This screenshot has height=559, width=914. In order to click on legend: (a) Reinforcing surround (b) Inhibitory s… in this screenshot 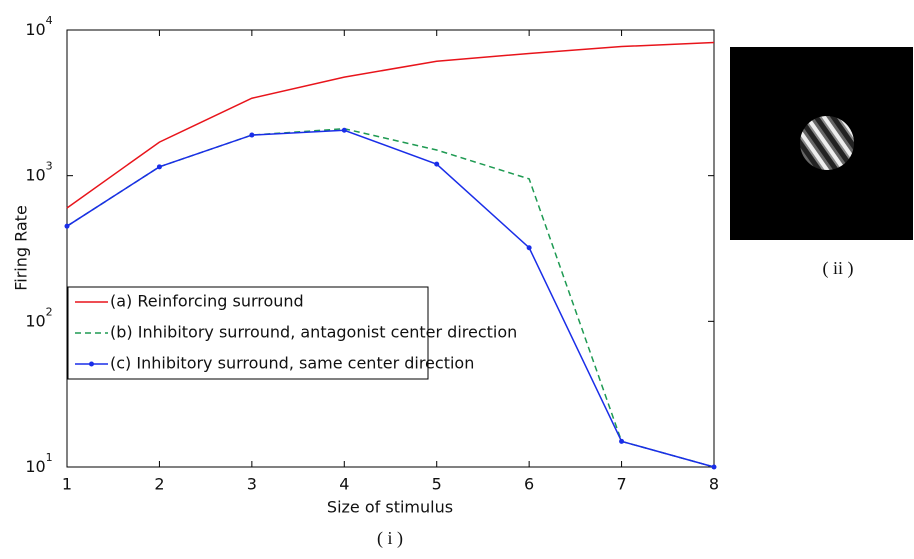, I will do `click(292, 333)`.